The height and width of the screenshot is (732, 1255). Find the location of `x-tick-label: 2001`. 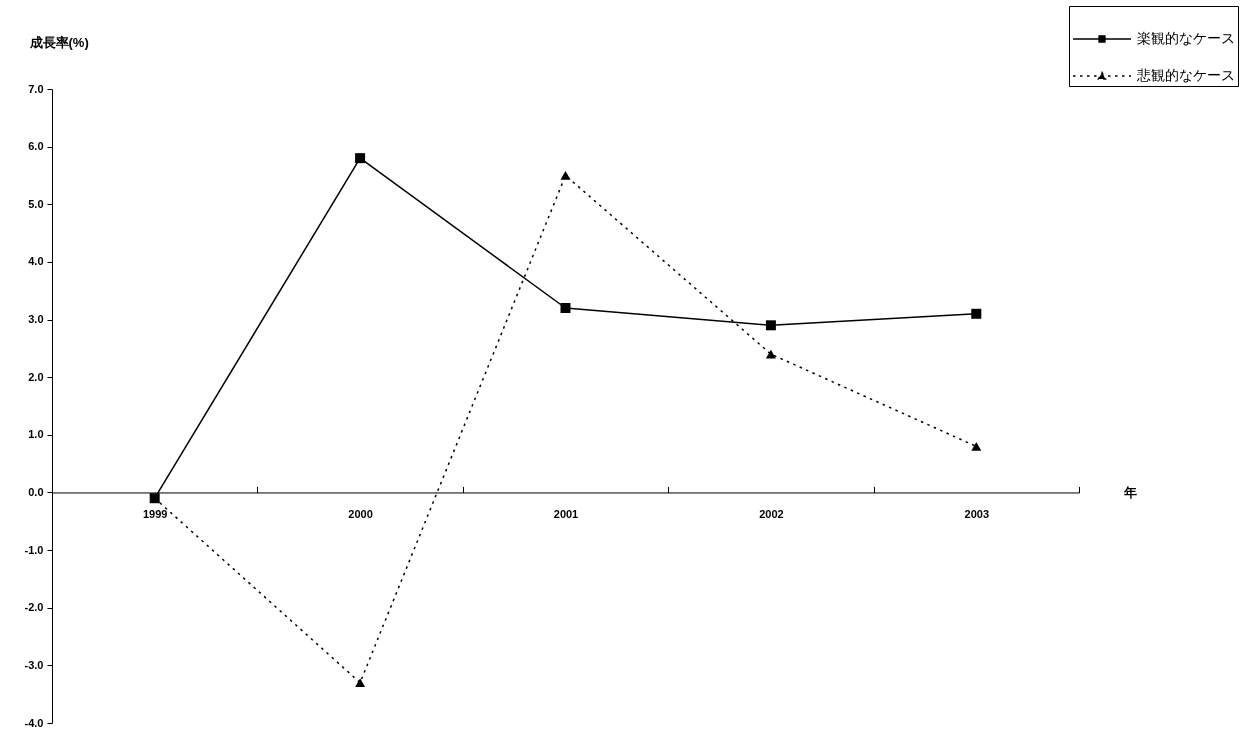

x-tick-label: 2001 is located at coordinates (566, 513).